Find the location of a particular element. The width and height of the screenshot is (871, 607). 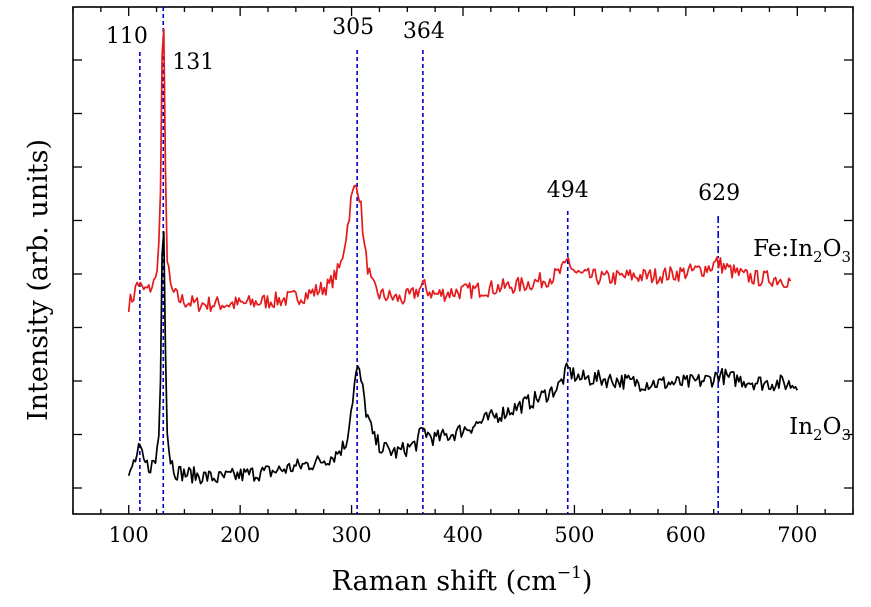

peak-label-629: 629 is located at coordinates (719, 193).